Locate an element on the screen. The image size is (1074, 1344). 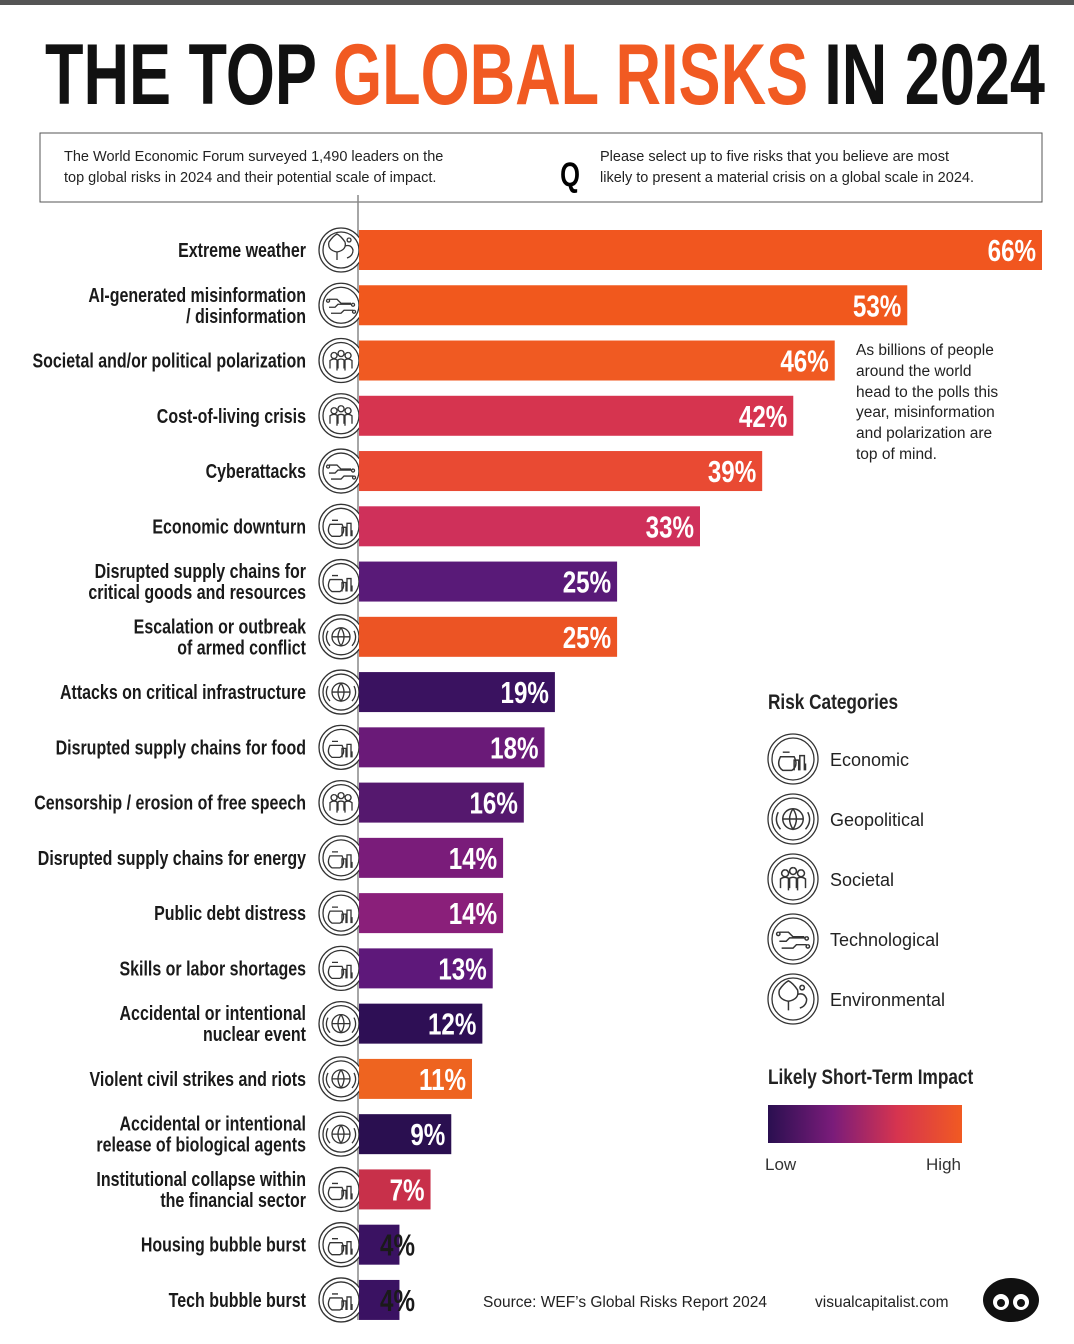
value-label: 66% is located at coordinates (1012, 250).